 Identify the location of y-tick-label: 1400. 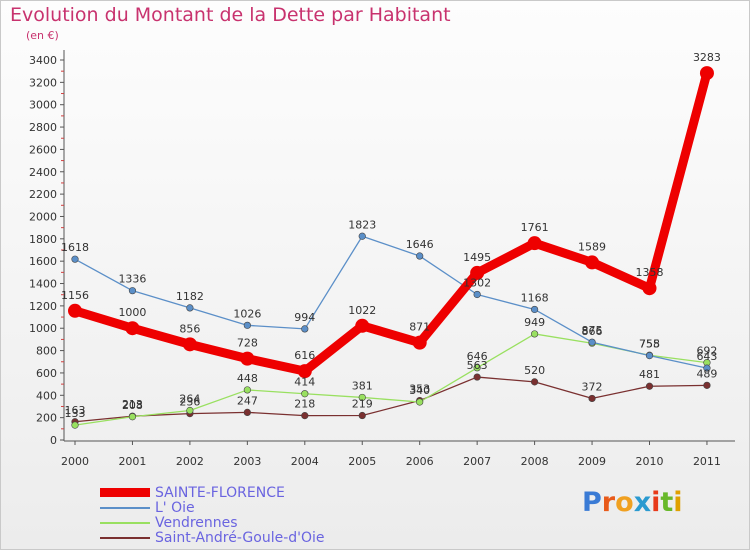
(43, 284).